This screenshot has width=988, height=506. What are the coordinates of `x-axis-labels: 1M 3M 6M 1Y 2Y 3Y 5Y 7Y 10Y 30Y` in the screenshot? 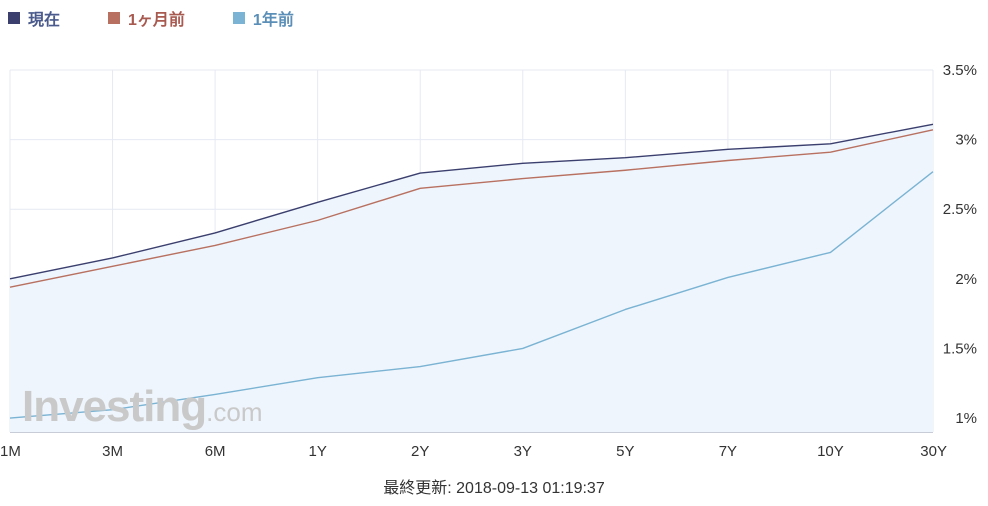 It's located at (473, 451).